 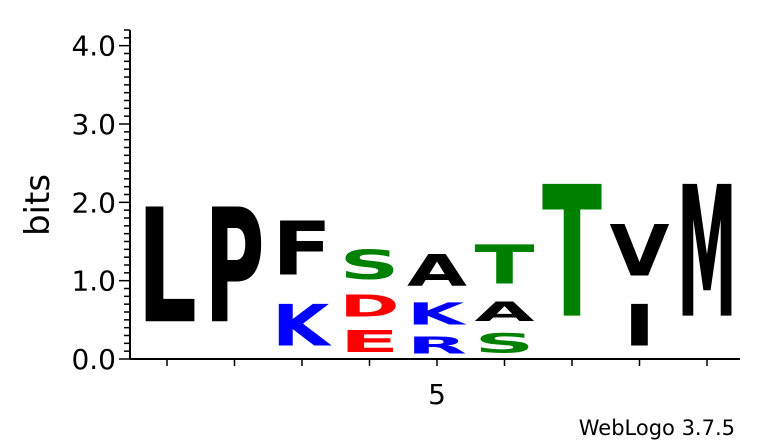 What do you see at coordinates (707, 253) in the screenshot?
I see `logo-letter-M: M` at bounding box center [707, 253].